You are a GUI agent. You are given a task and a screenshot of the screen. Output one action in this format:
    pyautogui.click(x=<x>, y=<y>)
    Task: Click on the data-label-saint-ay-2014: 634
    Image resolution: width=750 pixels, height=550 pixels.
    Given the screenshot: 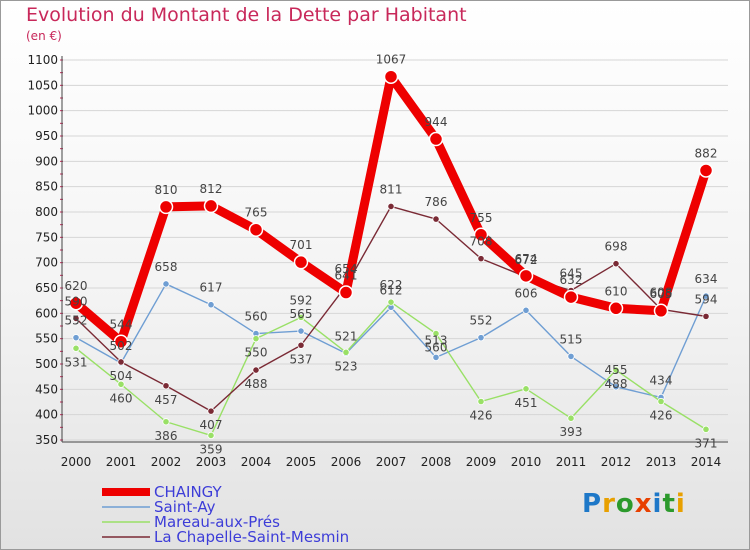 What is the action you would take?
    pyautogui.click(x=706, y=279)
    